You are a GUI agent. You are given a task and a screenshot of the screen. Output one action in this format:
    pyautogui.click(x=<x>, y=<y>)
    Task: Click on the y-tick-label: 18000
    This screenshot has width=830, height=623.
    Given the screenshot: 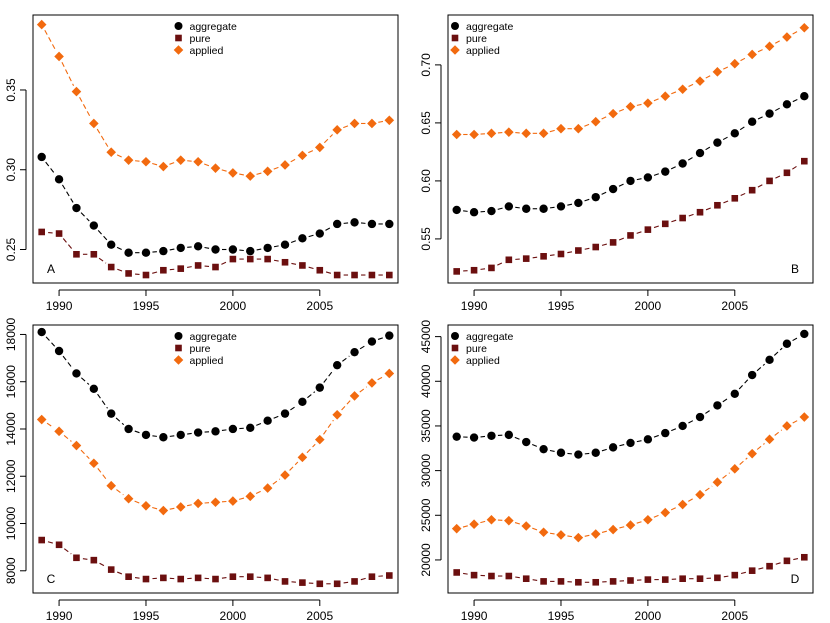 What is the action you would take?
    pyautogui.click(x=11, y=334)
    